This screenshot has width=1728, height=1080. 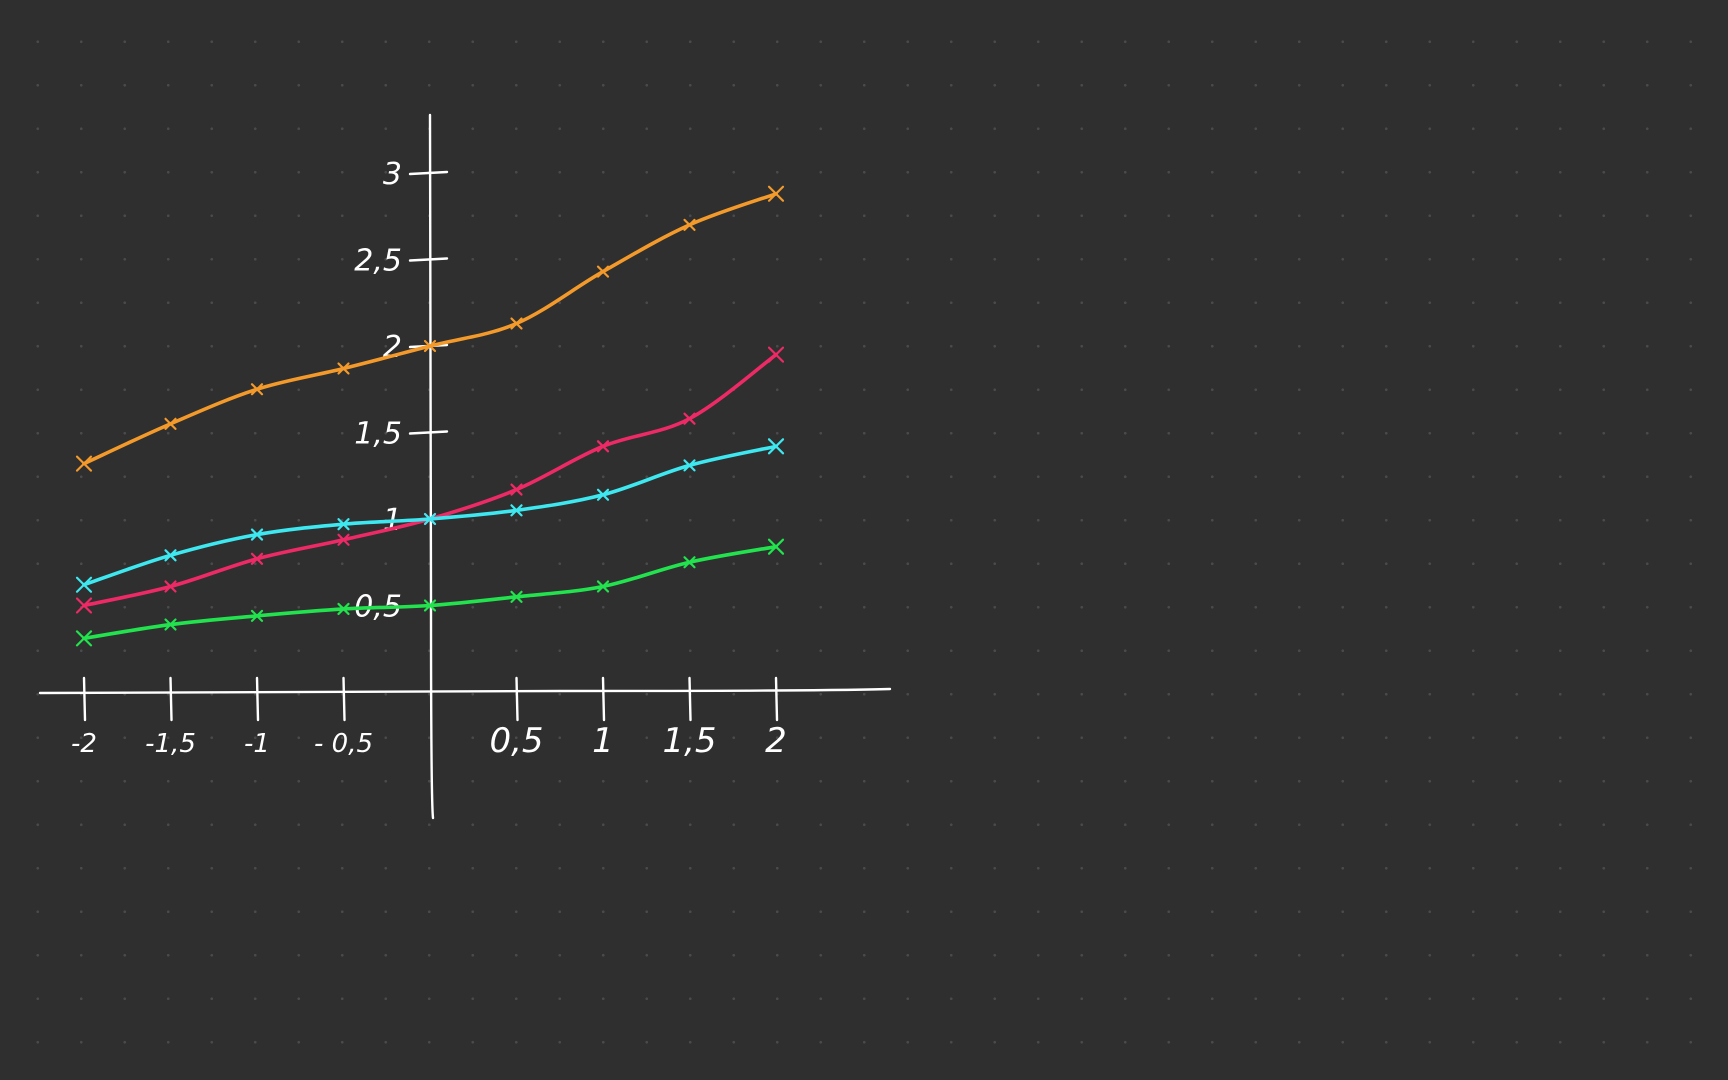 What do you see at coordinates (170, 744) in the screenshot?
I see `x-tick-label: -1,5` at bounding box center [170, 744].